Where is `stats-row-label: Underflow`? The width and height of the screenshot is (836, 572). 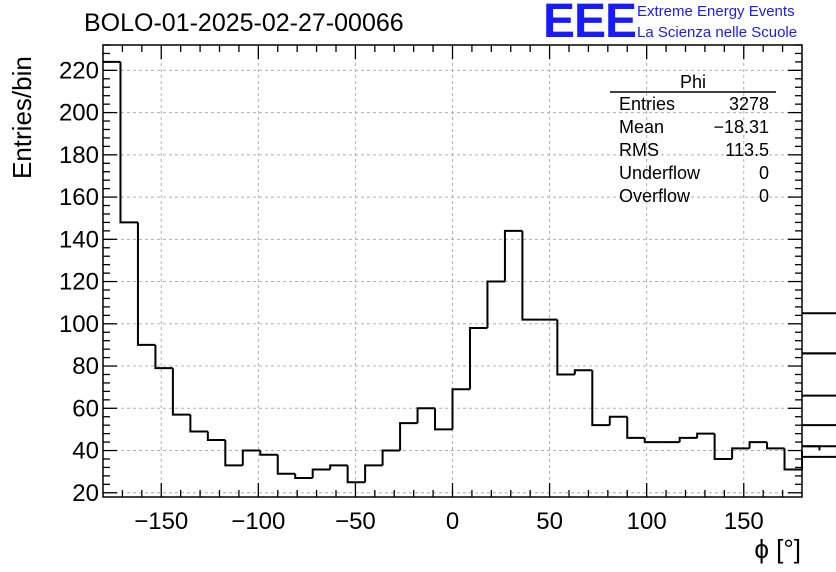 stats-row-label: Underflow is located at coordinates (660, 173).